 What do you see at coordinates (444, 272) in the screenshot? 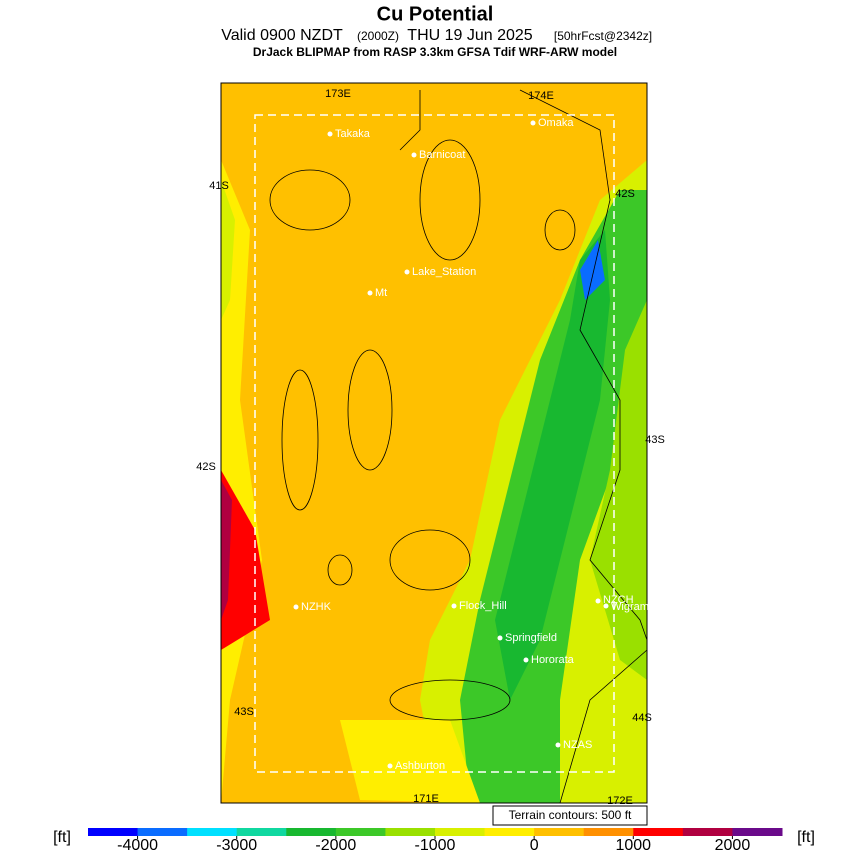
I see `place: Lake_Station` at bounding box center [444, 272].